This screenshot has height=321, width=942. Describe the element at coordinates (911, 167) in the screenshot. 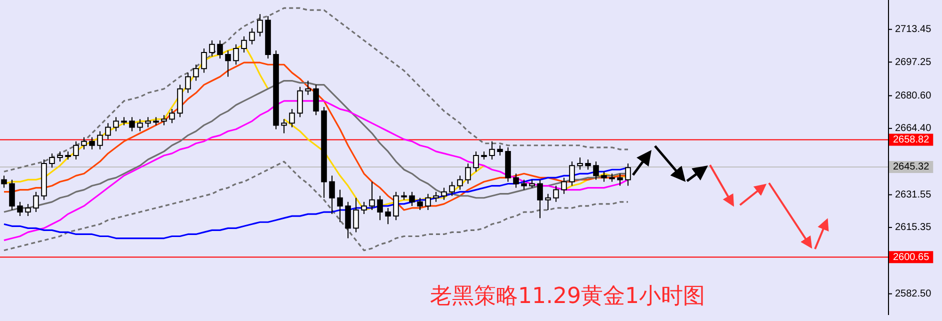

I see `ref-line-label: 2645.32` at that location.